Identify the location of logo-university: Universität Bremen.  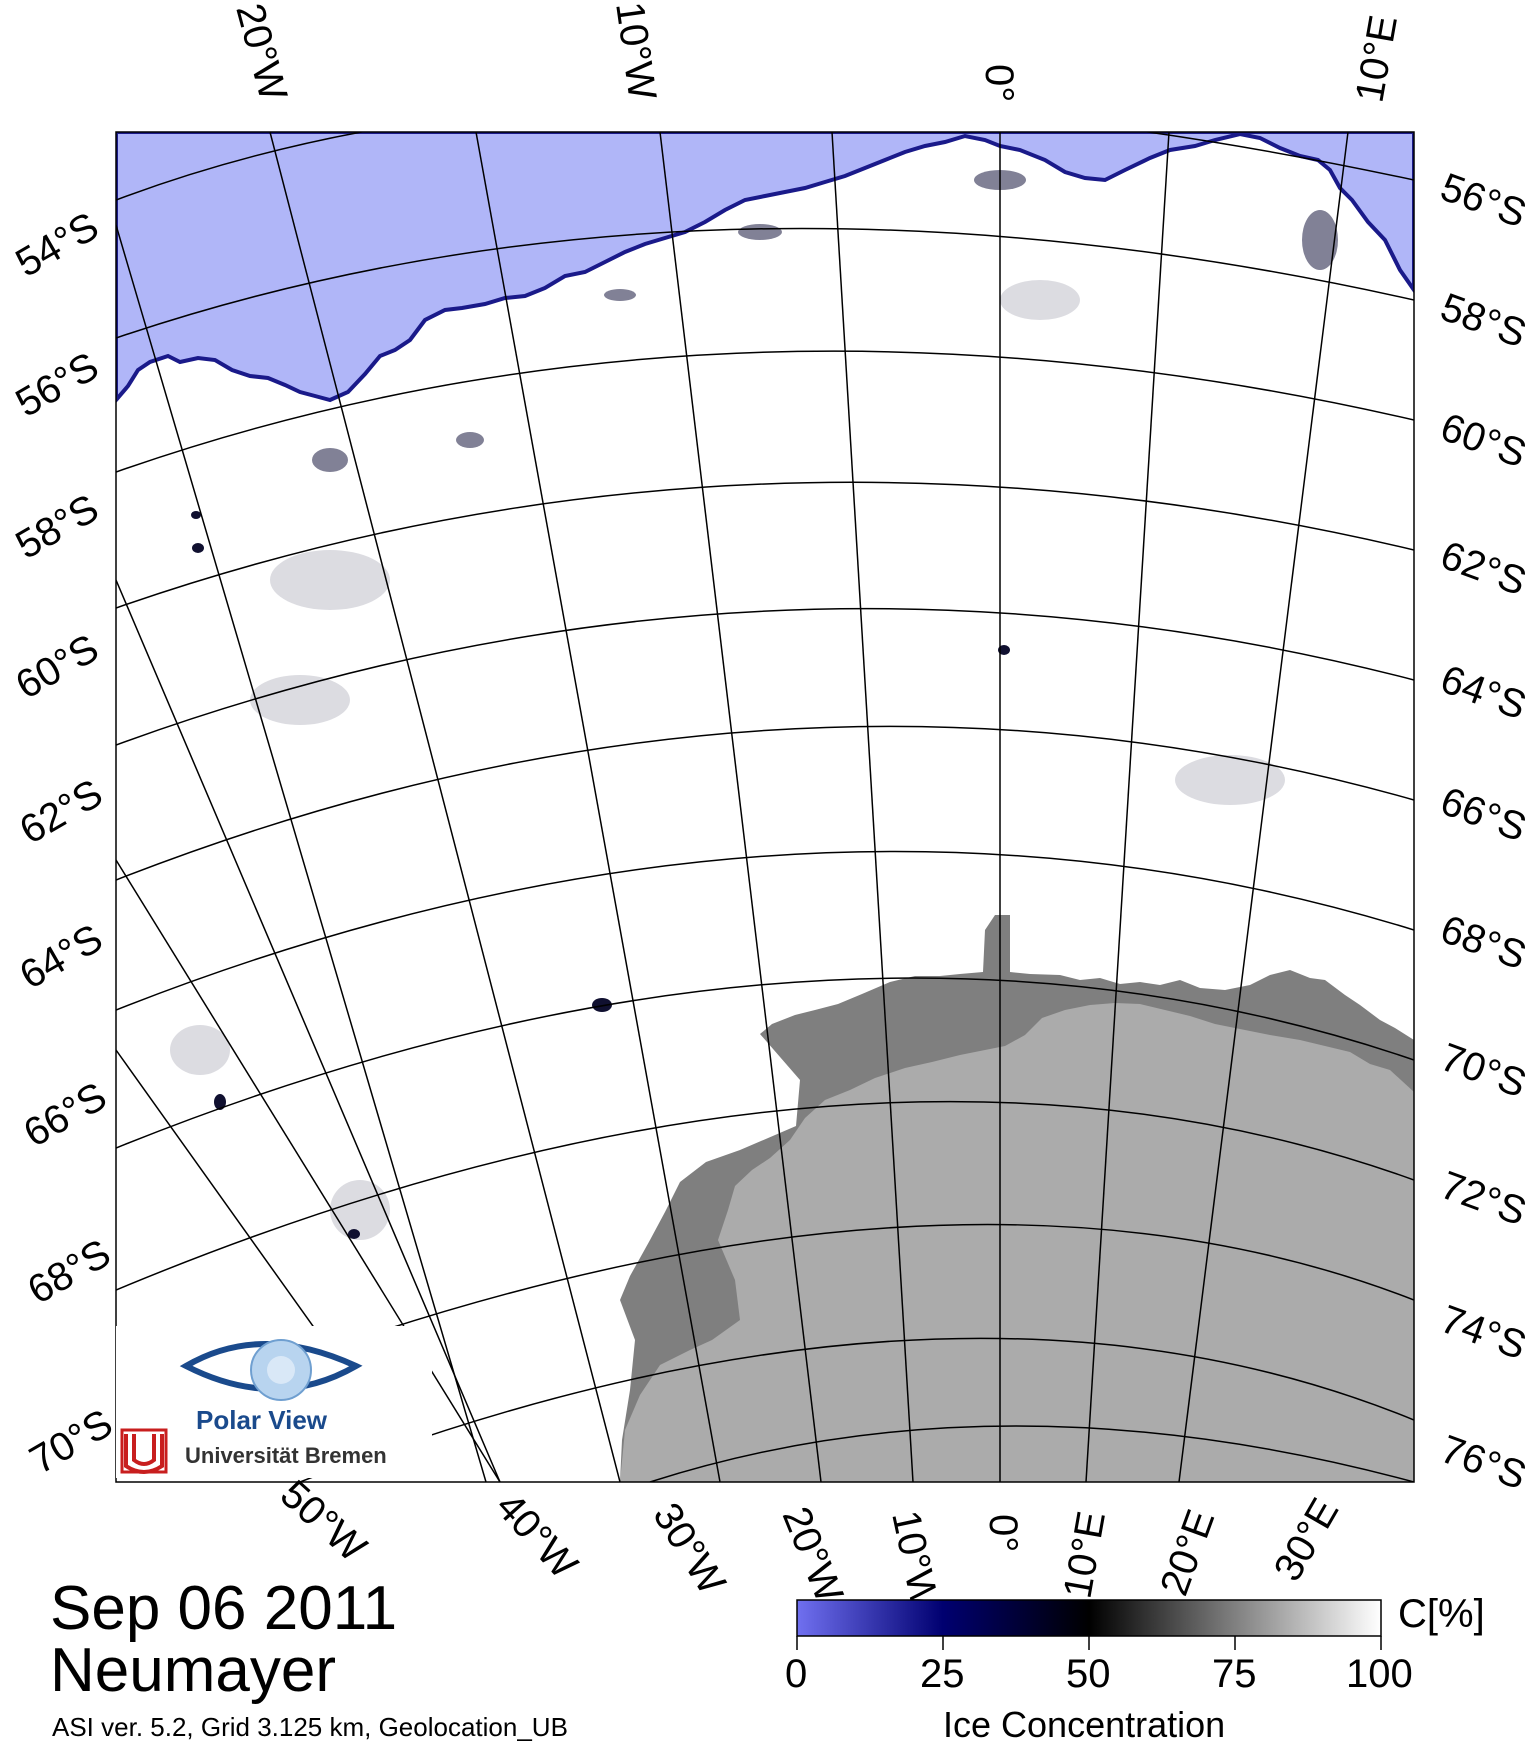
(286, 1455).